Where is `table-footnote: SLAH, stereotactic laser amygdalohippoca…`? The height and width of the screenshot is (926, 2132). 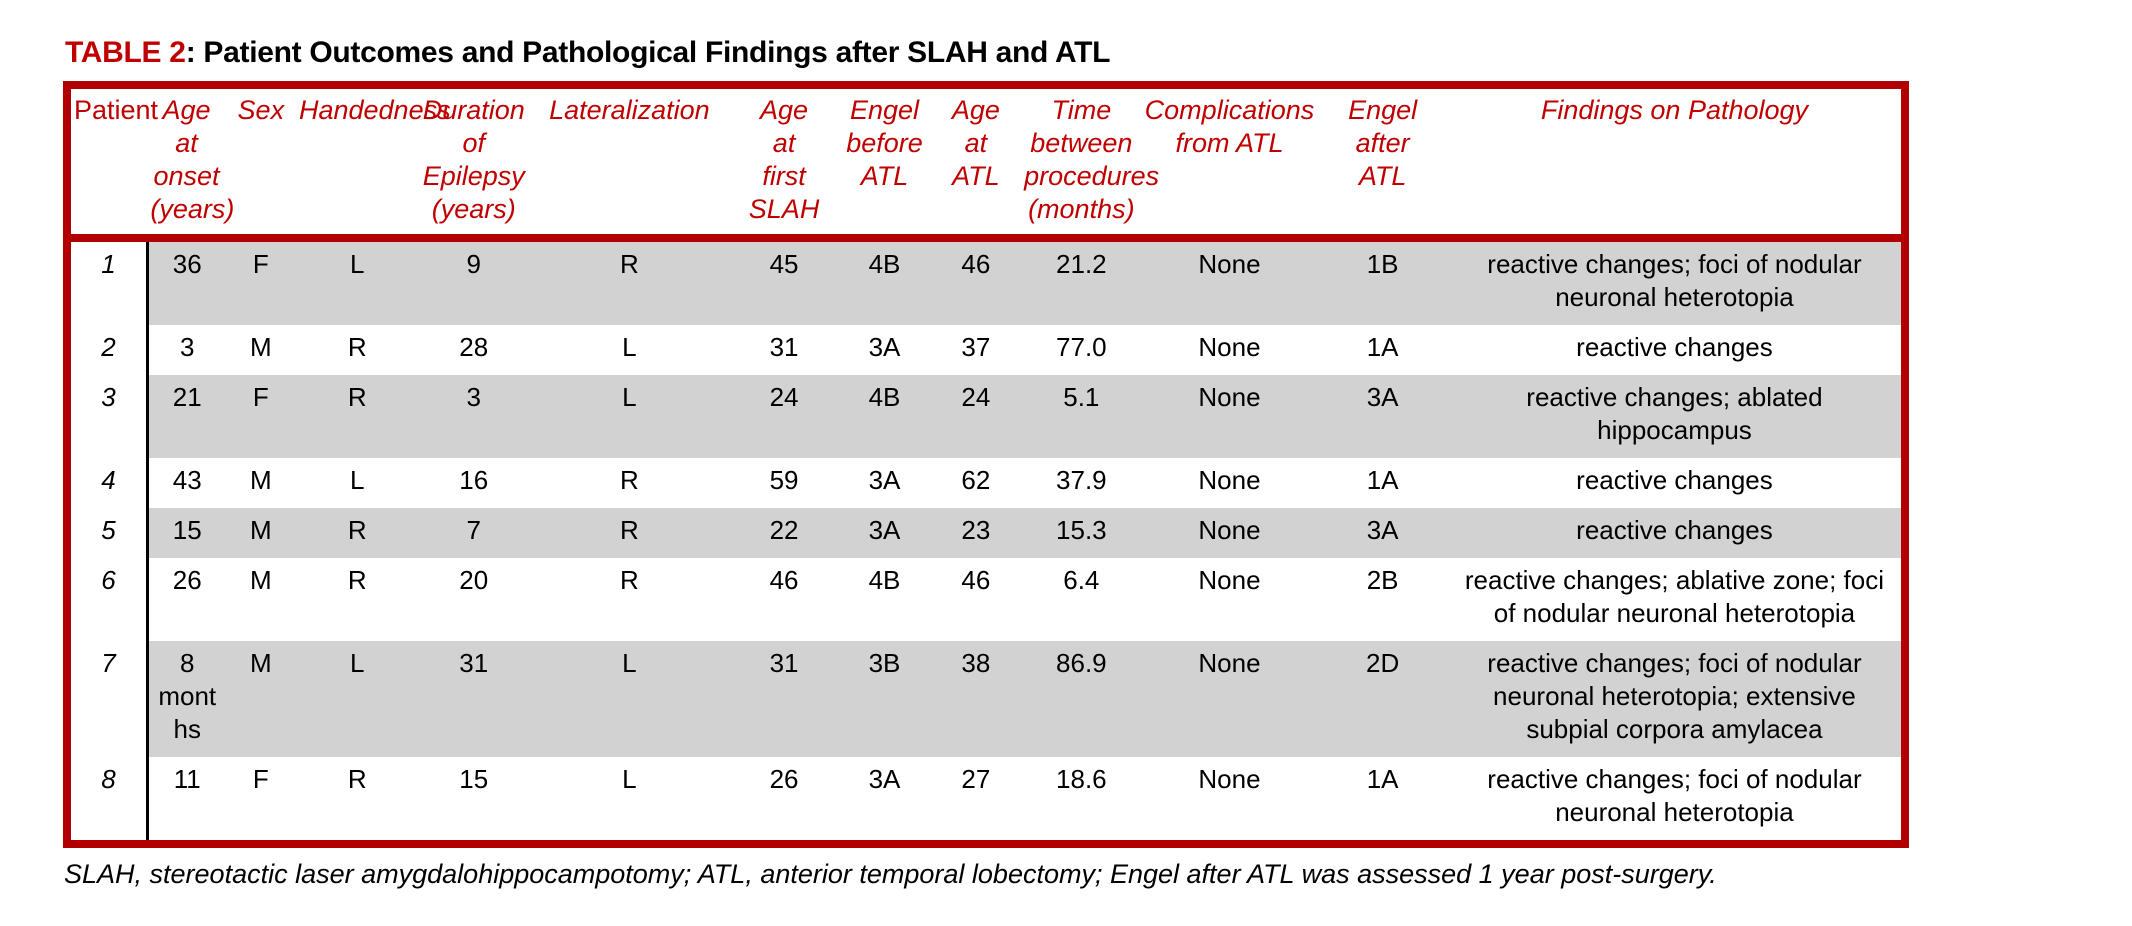 table-footnote: SLAH, stereotactic laser amygdalohippoca… is located at coordinates (890, 874).